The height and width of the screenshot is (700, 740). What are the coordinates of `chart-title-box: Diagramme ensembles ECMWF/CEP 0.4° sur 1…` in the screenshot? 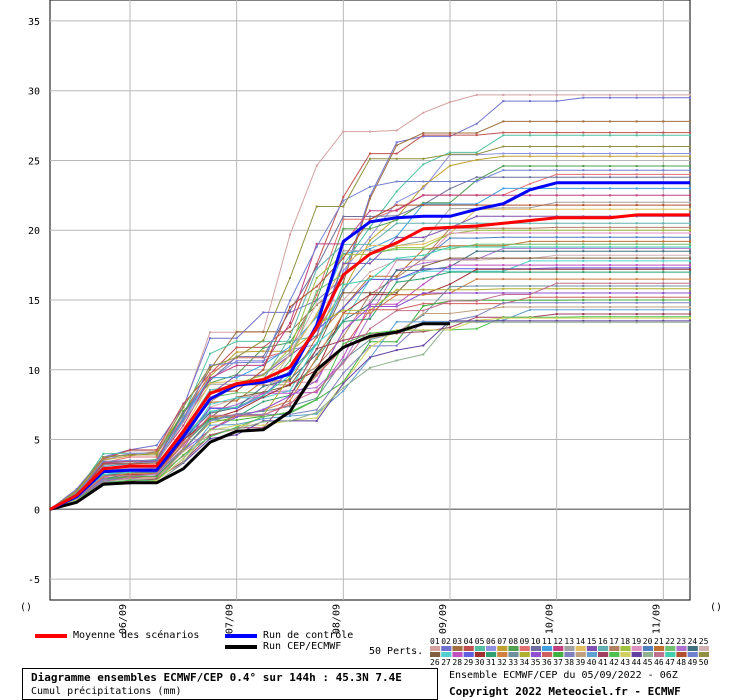 It's located at (230, 684).